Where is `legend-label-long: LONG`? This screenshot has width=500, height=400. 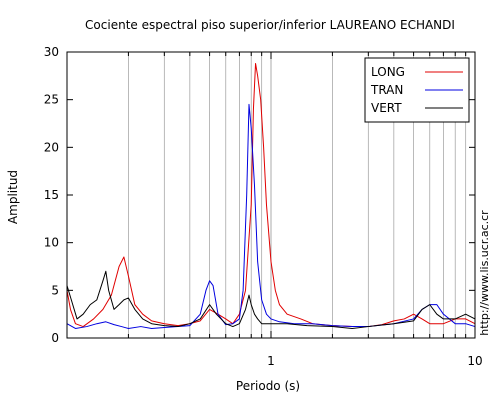
legend-label-long: LONG is located at coordinates (388, 72).